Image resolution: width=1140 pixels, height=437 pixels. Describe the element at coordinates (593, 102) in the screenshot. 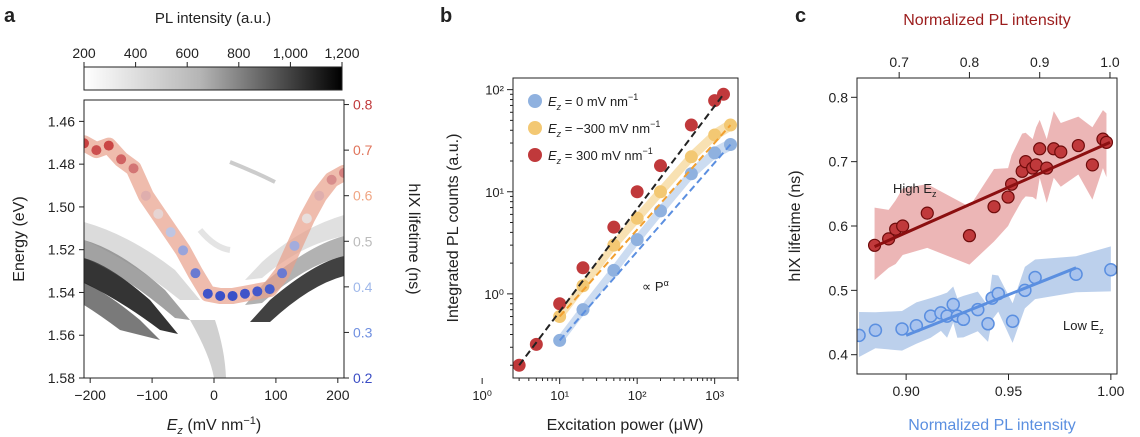

I see `legend-entry-0: Ez = 0 mV nm−1` at that location.